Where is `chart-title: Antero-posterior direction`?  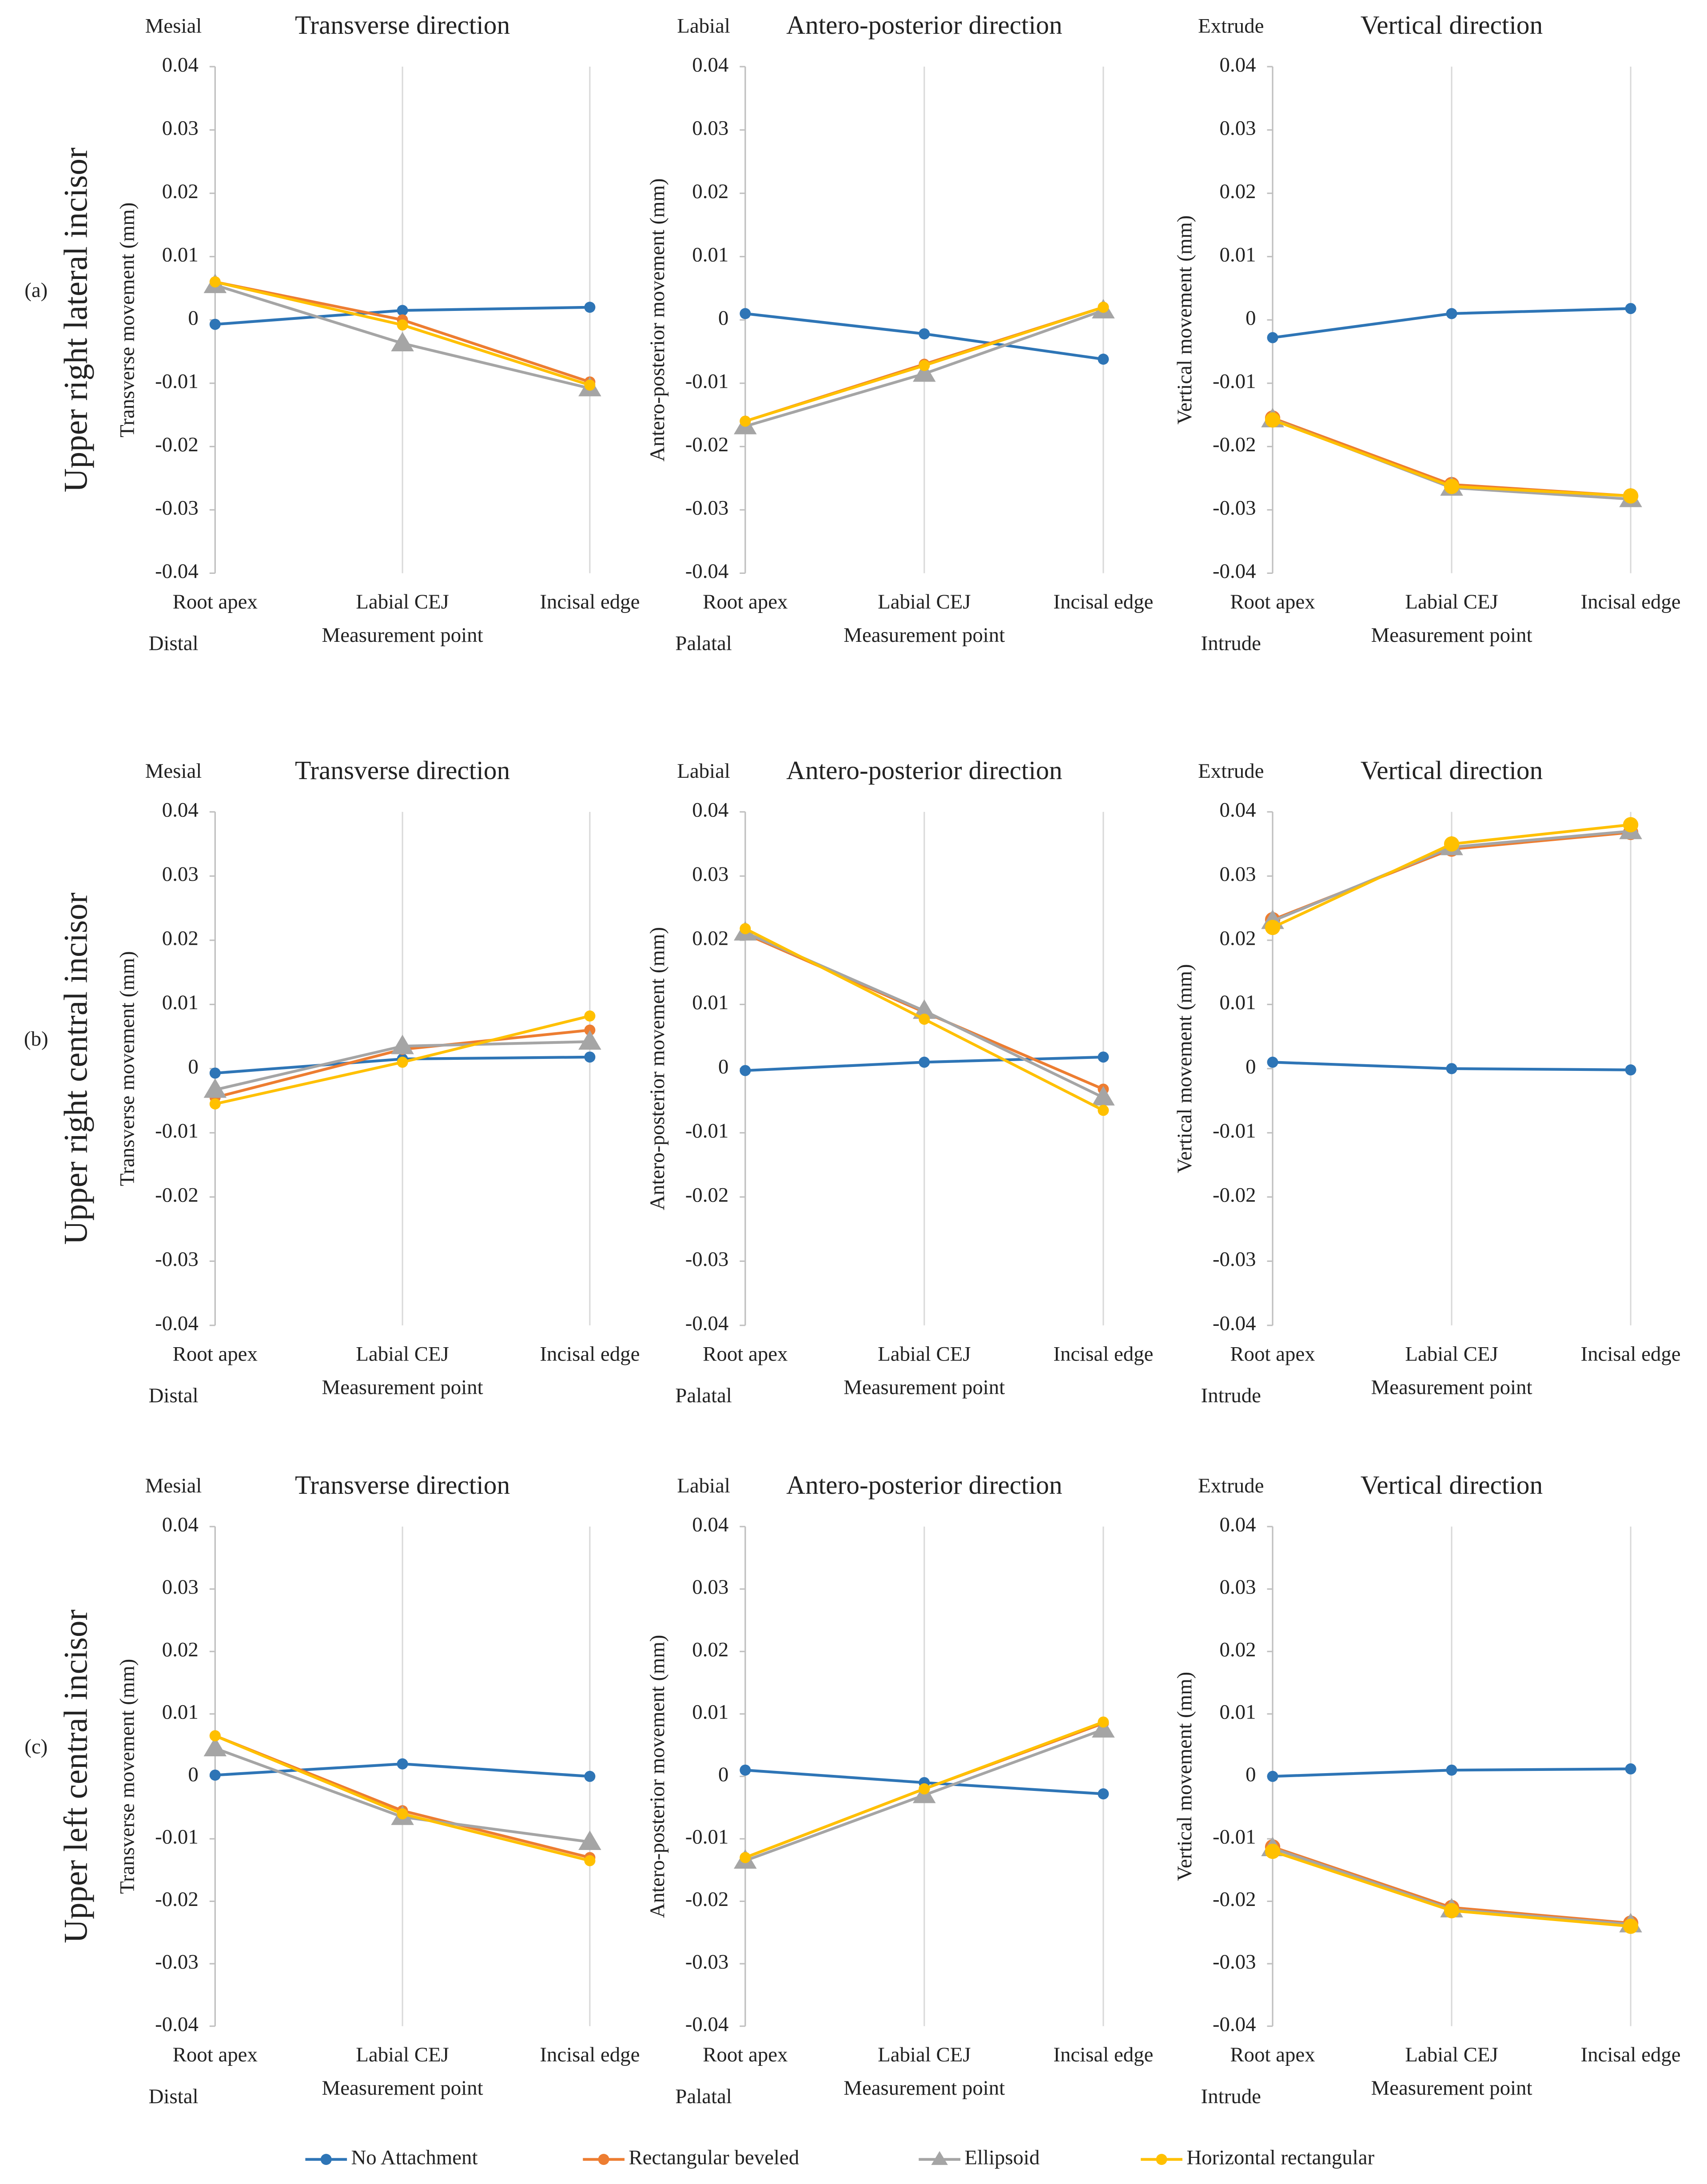
chart-title: Antero-posterior direction is located at coordinates (924, 1485).